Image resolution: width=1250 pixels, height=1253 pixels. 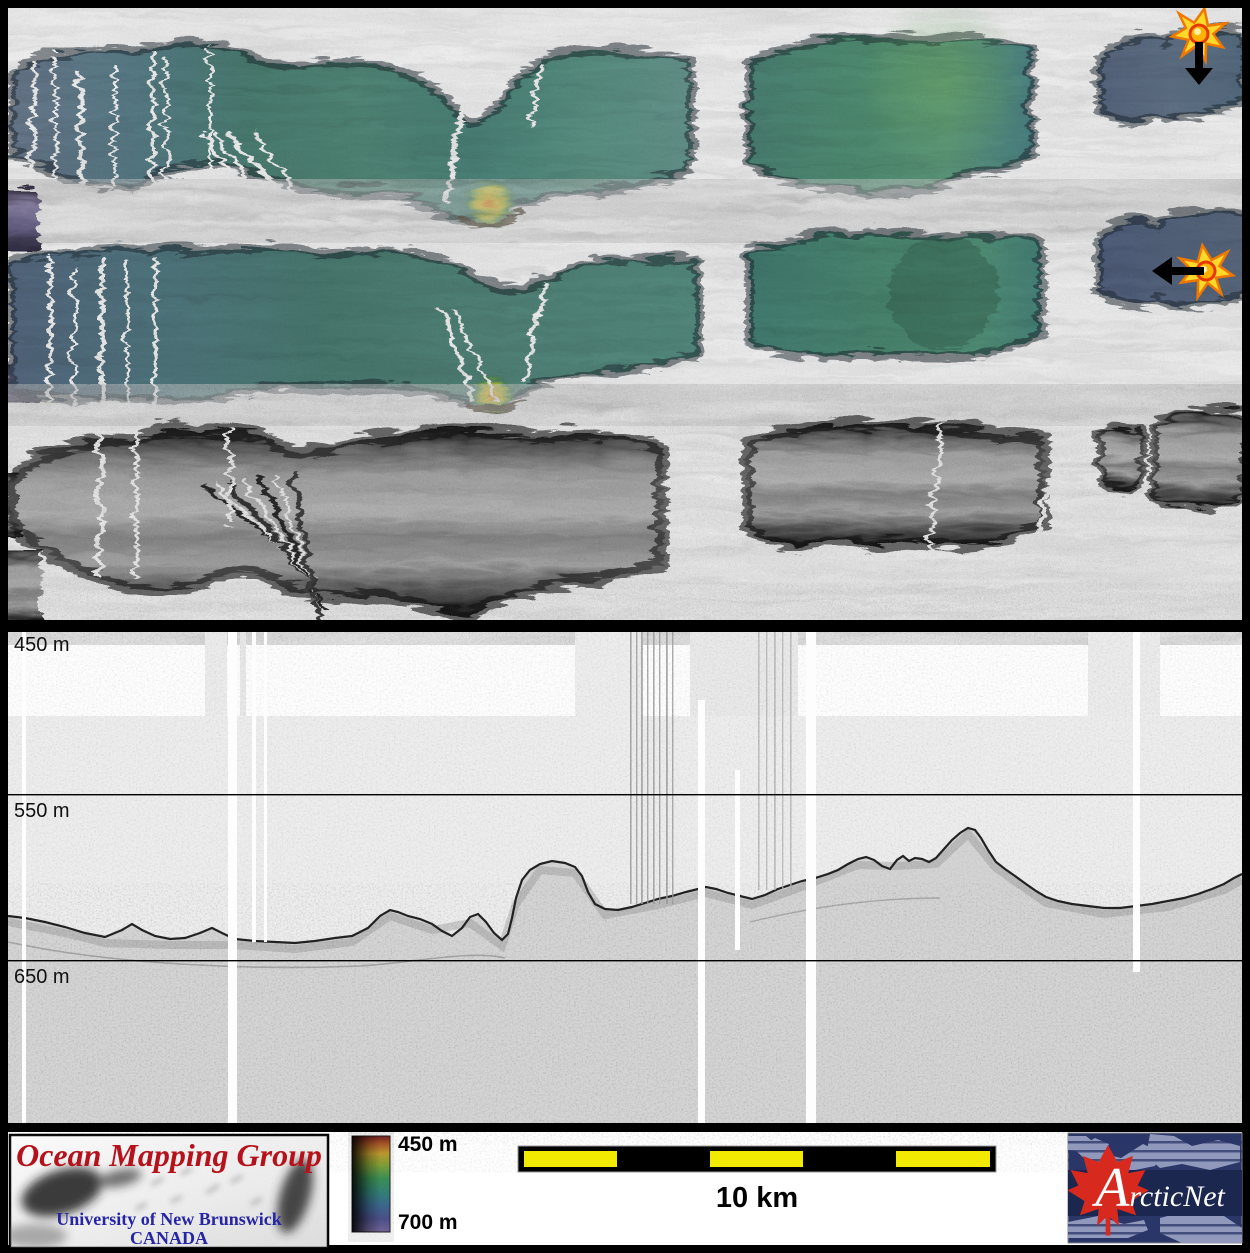 What do you see at coordinates (625, 1127) in the screenshot?
I see `divider-bottom` at bounding box center [625, 1127].